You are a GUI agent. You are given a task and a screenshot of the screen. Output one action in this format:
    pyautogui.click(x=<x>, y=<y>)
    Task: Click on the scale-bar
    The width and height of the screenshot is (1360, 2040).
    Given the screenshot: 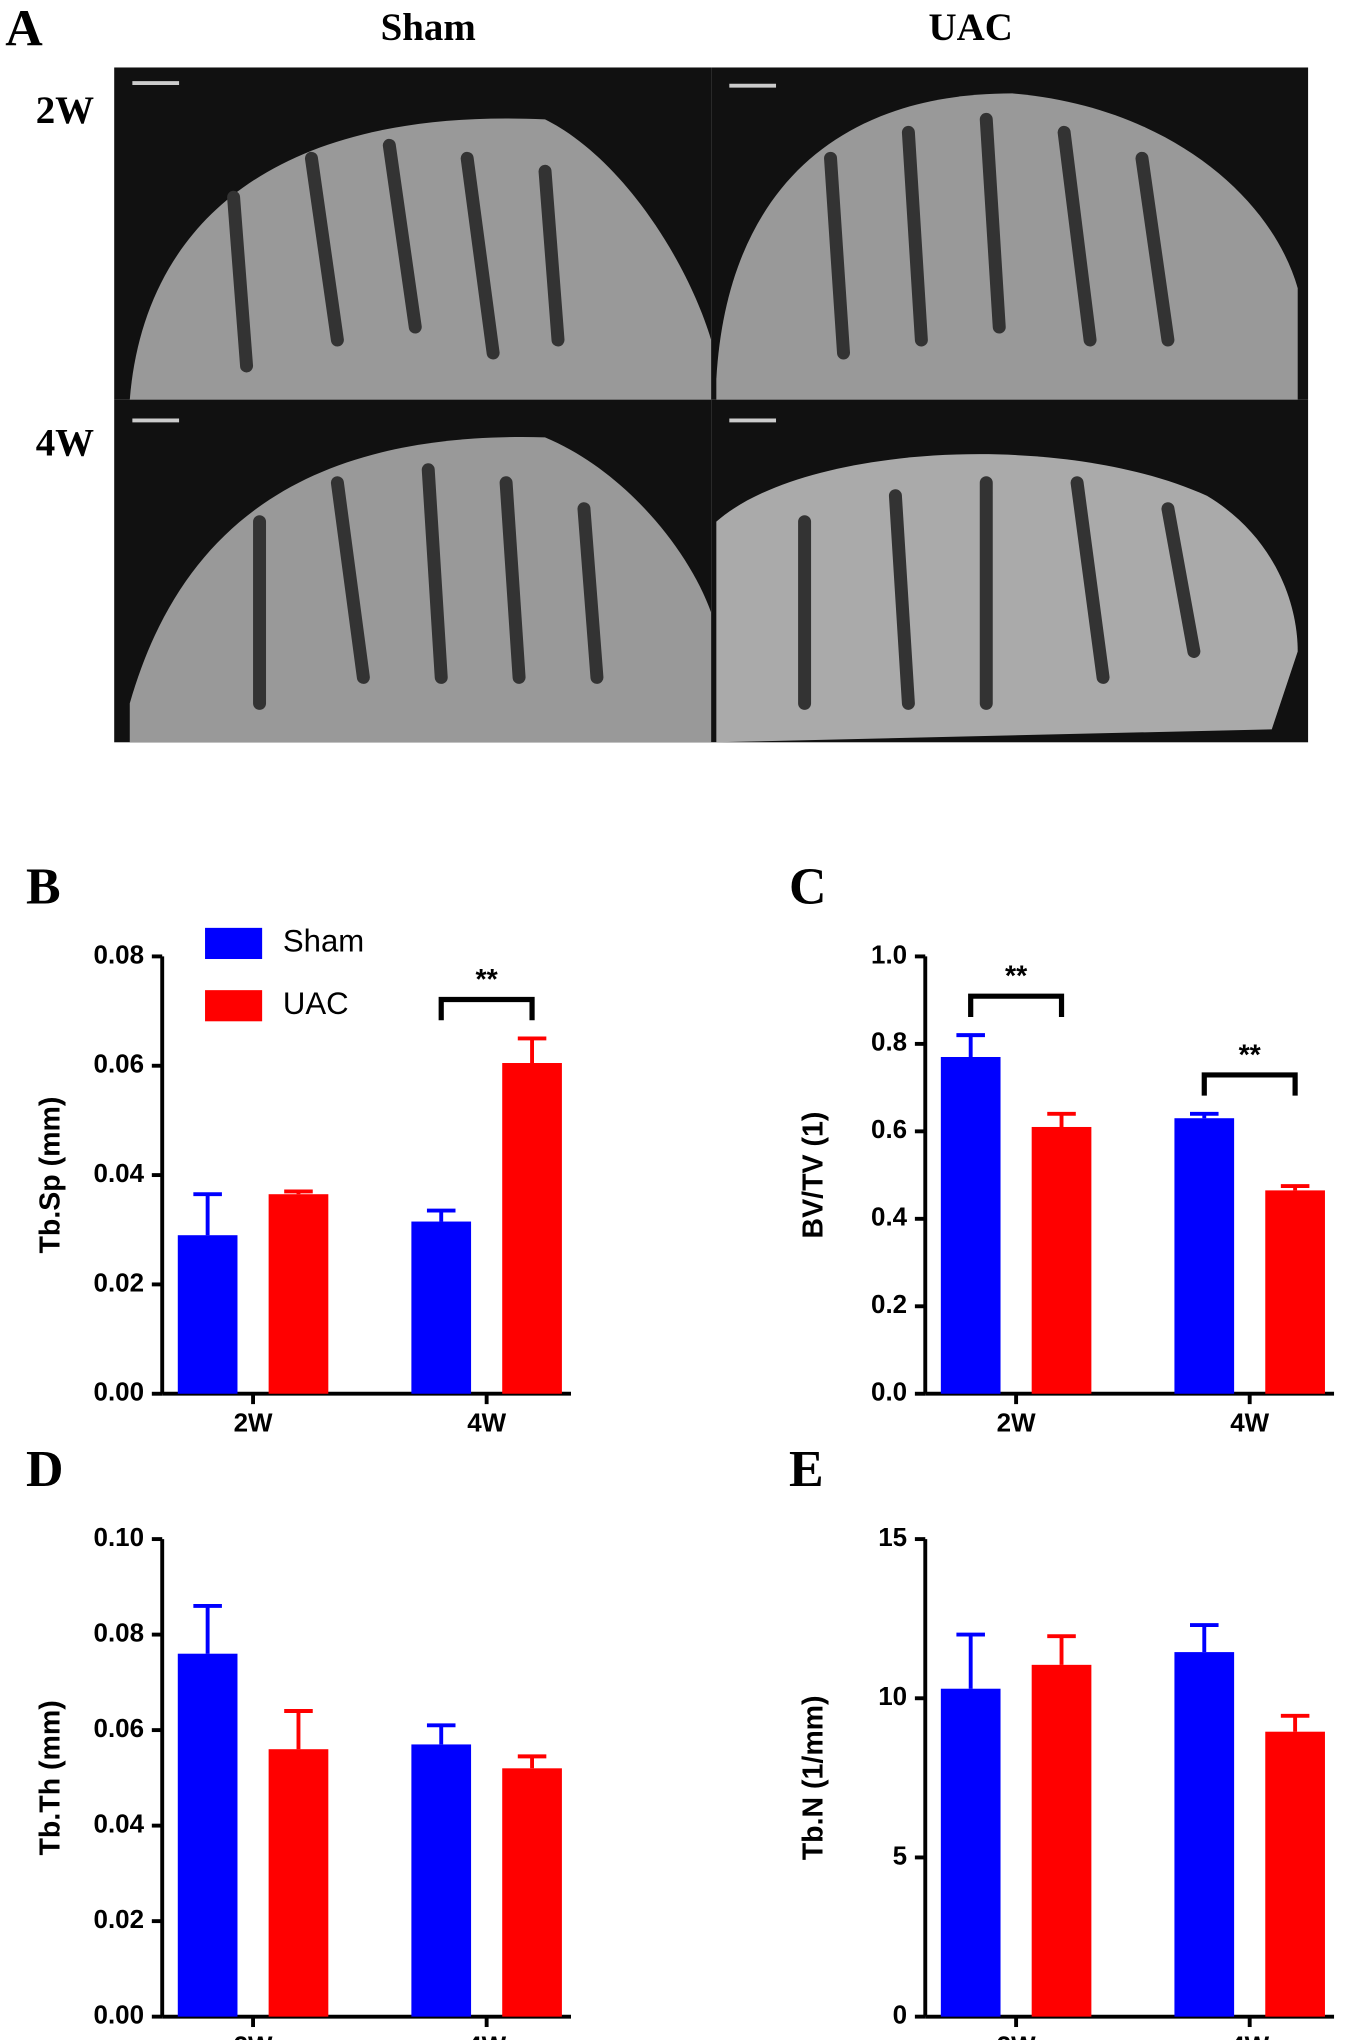 What is the action you would take?
    pyautogui.click(x=454, y=252)
    